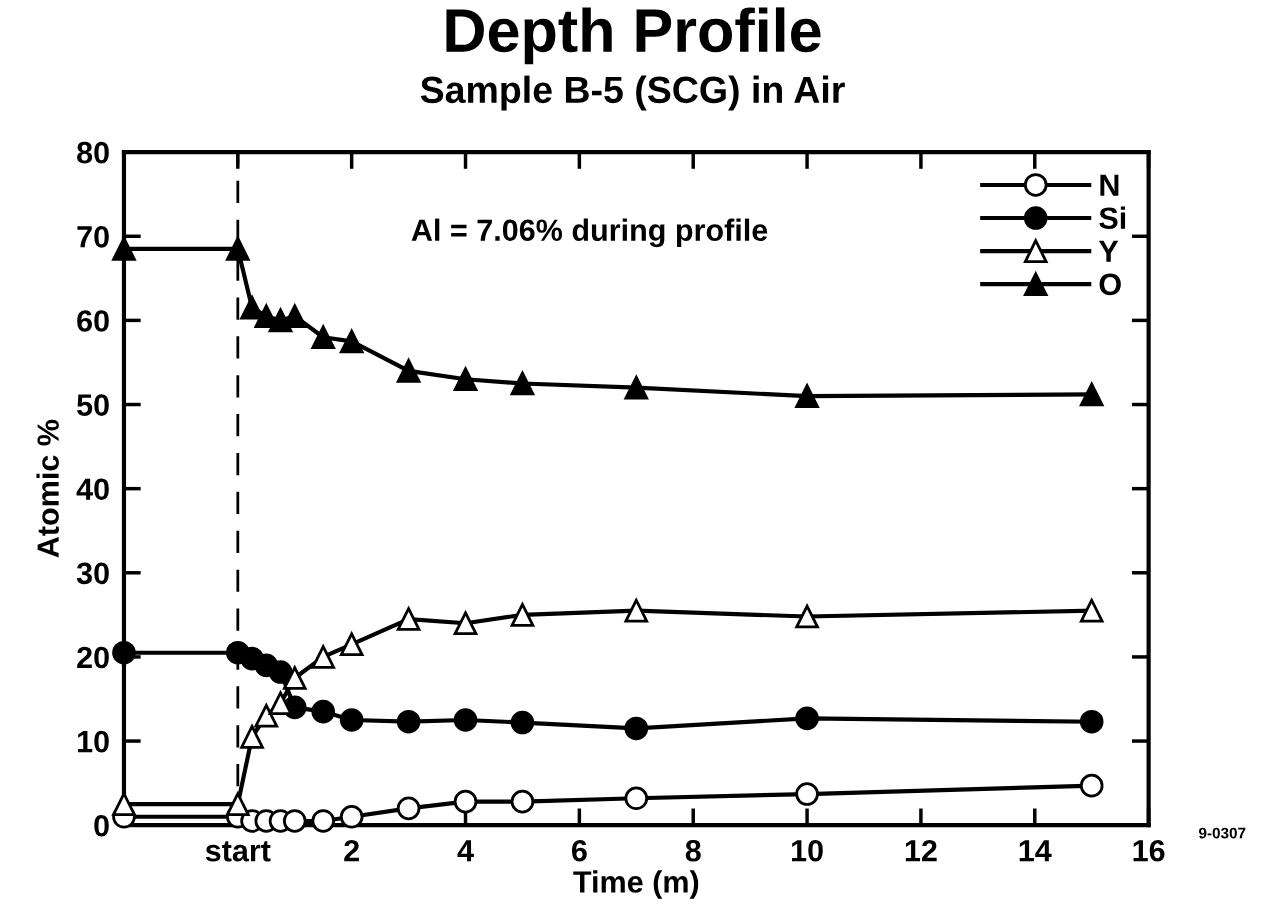  Describe the element at coordinates (1110, 284) in the screenshot. I see `legend-label: O` at that location.